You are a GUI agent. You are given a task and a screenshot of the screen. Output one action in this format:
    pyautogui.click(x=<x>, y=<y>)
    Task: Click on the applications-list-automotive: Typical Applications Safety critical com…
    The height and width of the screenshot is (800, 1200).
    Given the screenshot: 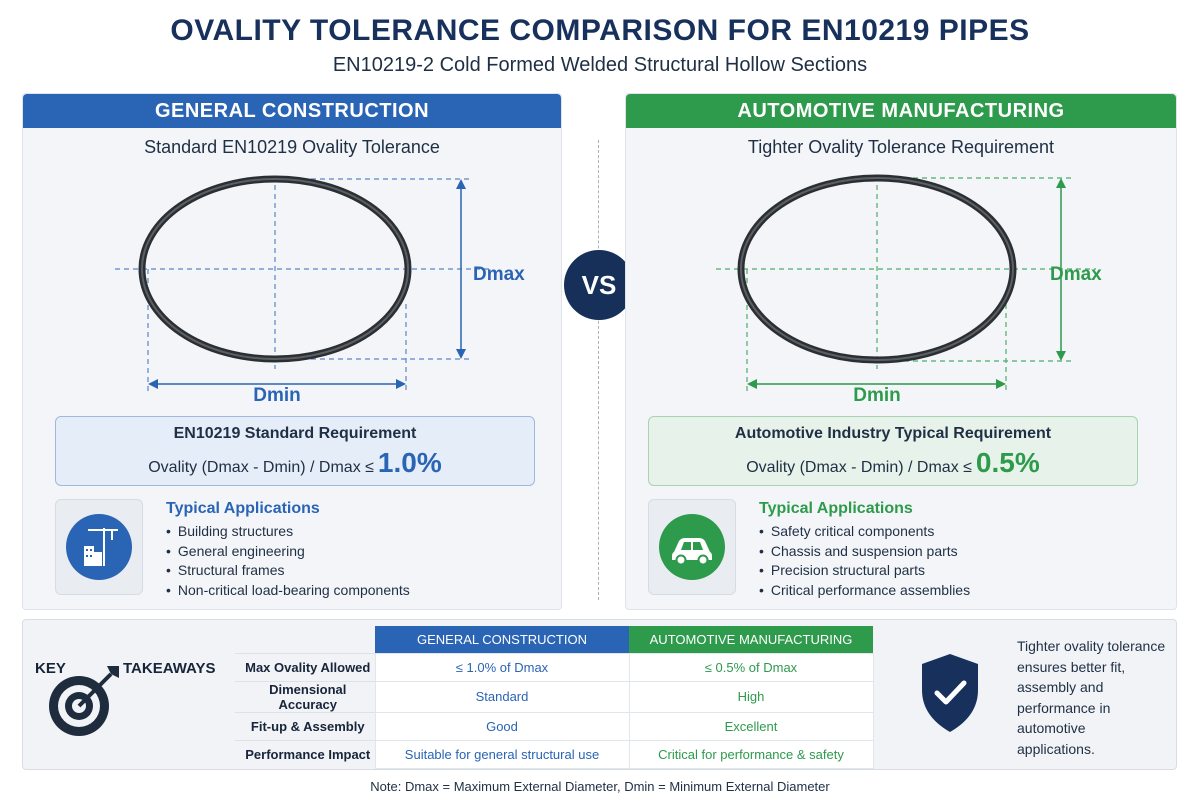 What is the action you would take?
    pyautogui.click(x=864, y=550)
    